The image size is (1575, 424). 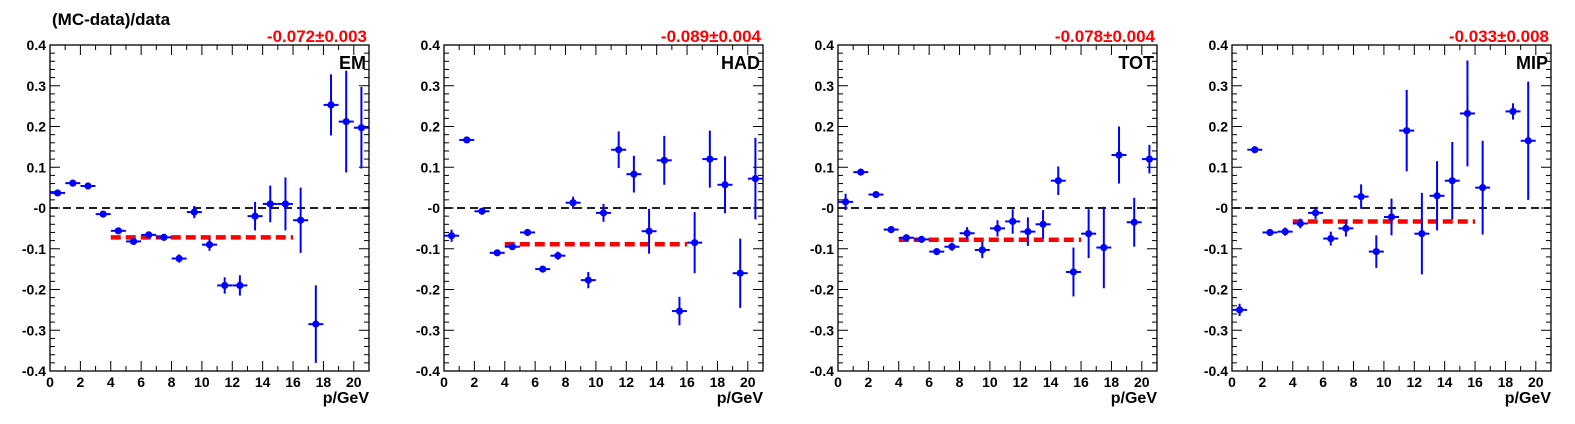 What do you see at coordinates (1323, 382) in the screenshot?
I see `x-tick-label: 6` at bounding box center [1323, 382].